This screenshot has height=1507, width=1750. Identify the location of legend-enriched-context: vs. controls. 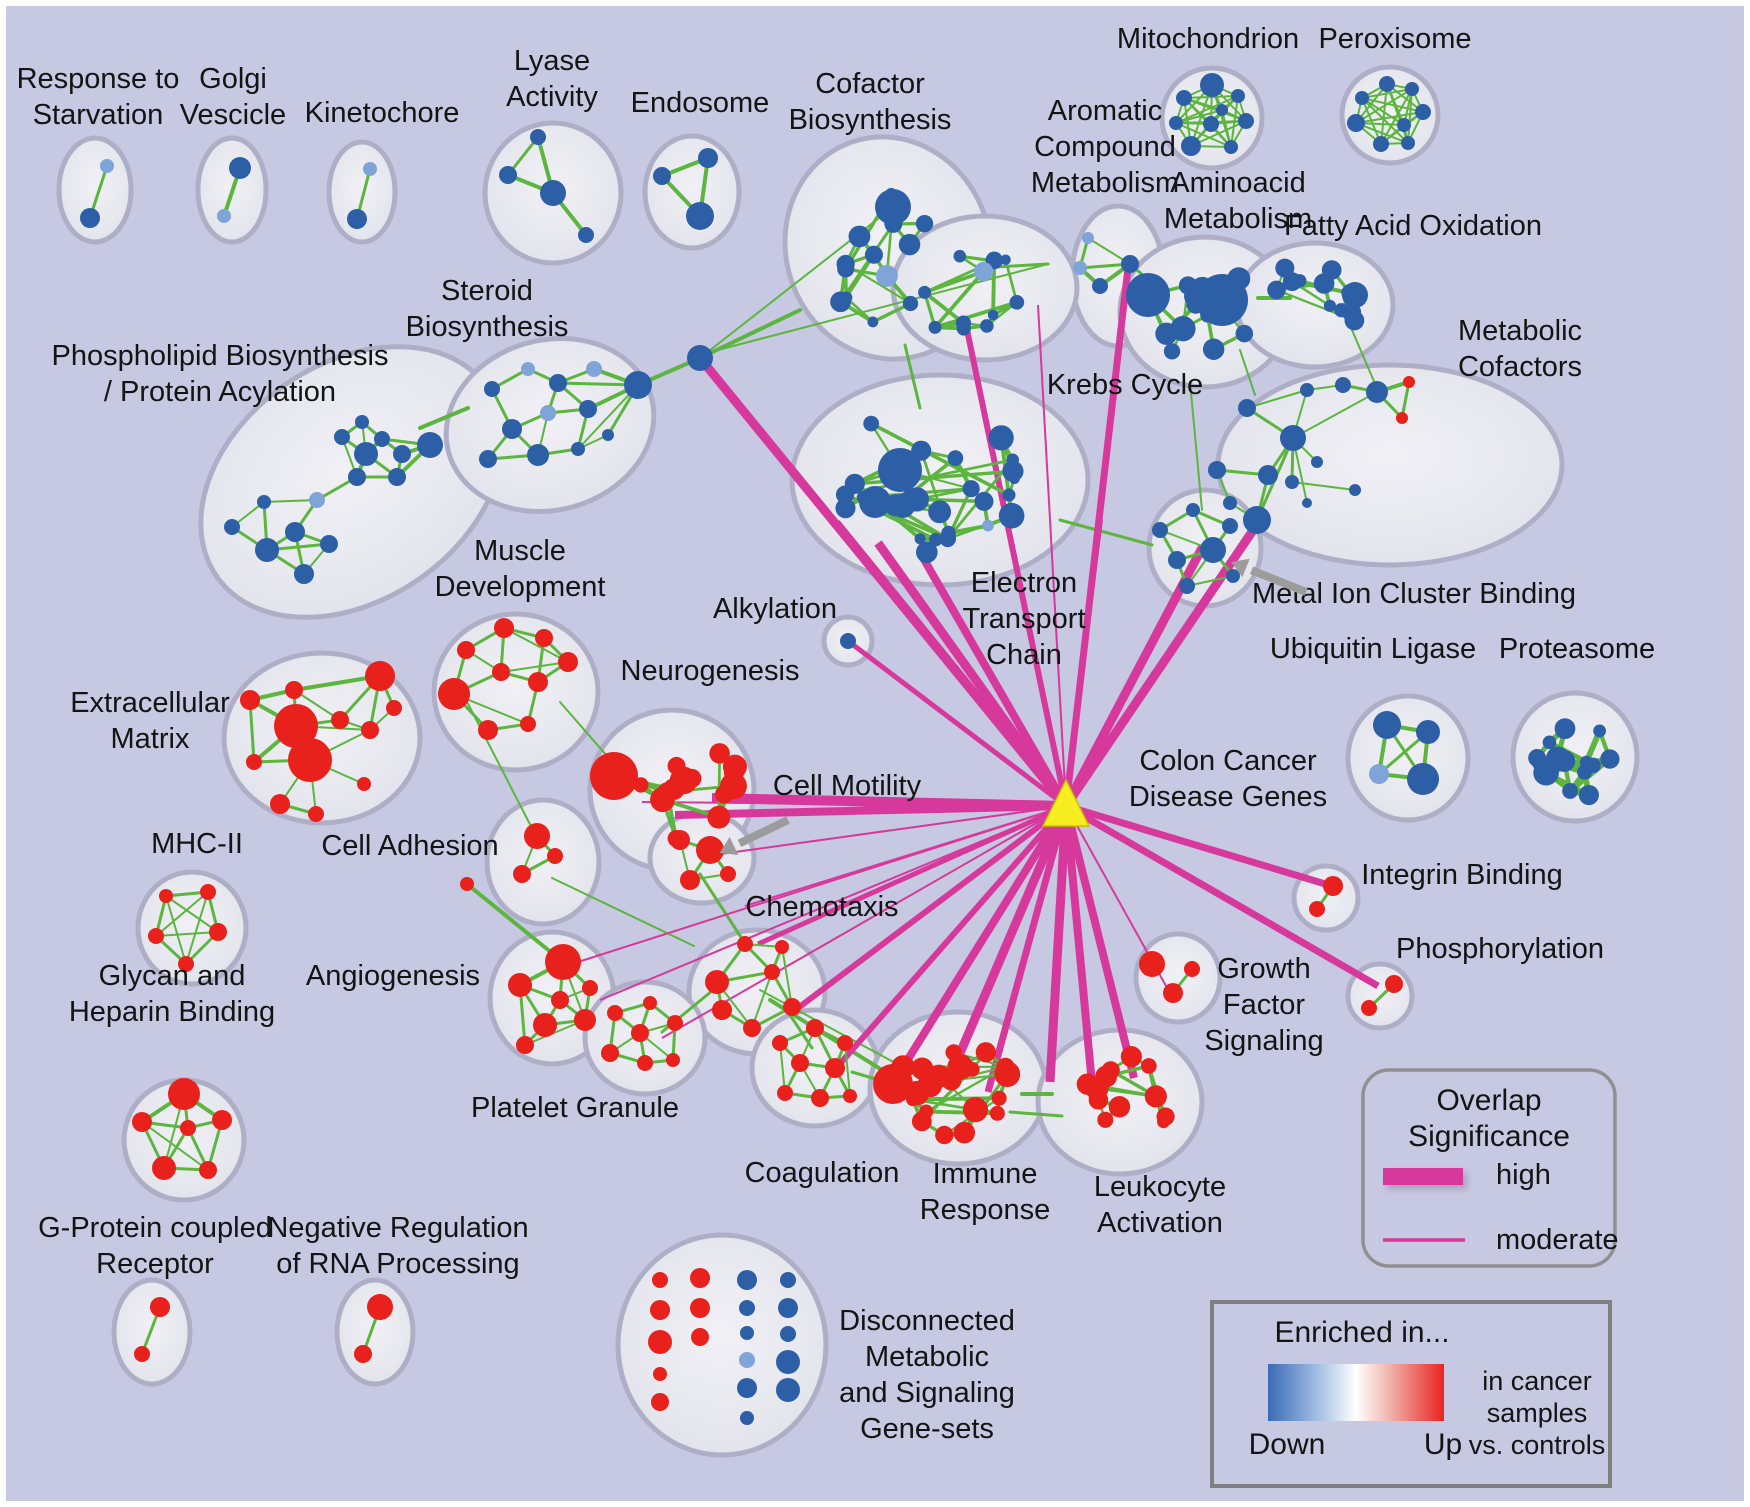
(1537, 1445).